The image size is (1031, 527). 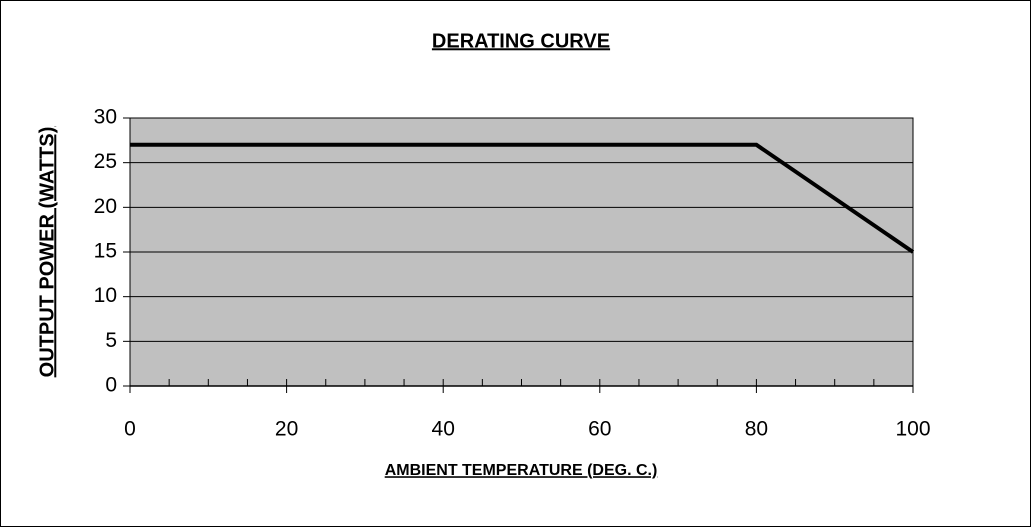 What do you see at coordinates (443, 429) in the screenshot?
I see `x-tick-label: 40` at bounding box center [443, 429].